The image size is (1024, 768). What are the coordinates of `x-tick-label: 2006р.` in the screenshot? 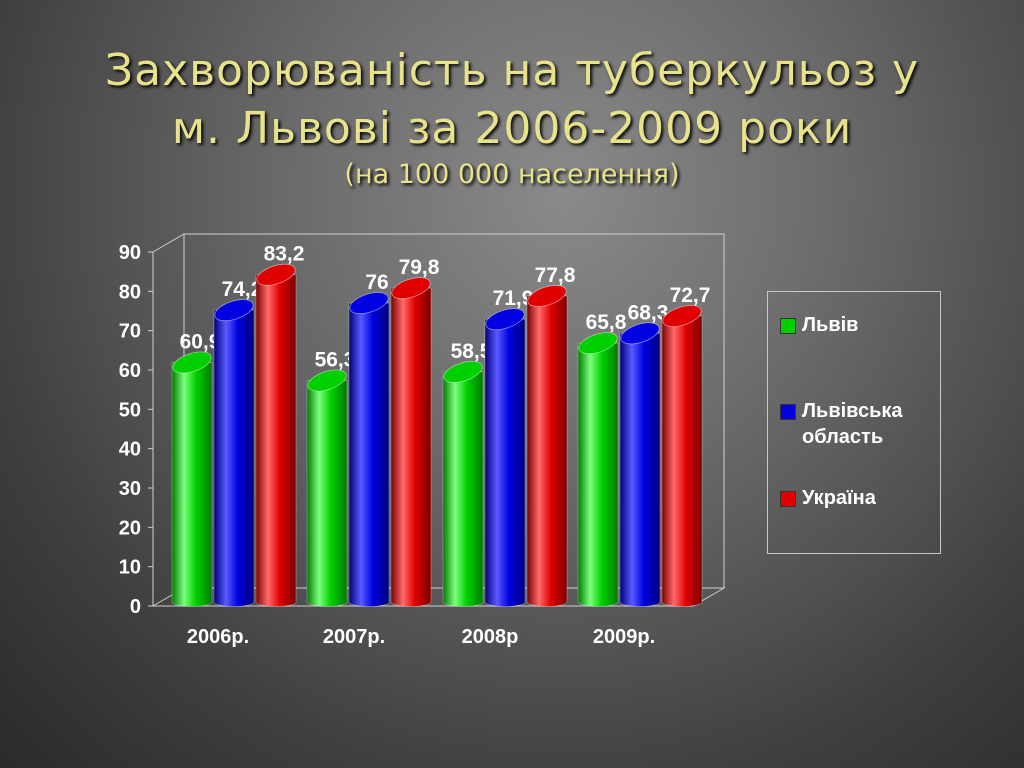 It's located at (218, 637).